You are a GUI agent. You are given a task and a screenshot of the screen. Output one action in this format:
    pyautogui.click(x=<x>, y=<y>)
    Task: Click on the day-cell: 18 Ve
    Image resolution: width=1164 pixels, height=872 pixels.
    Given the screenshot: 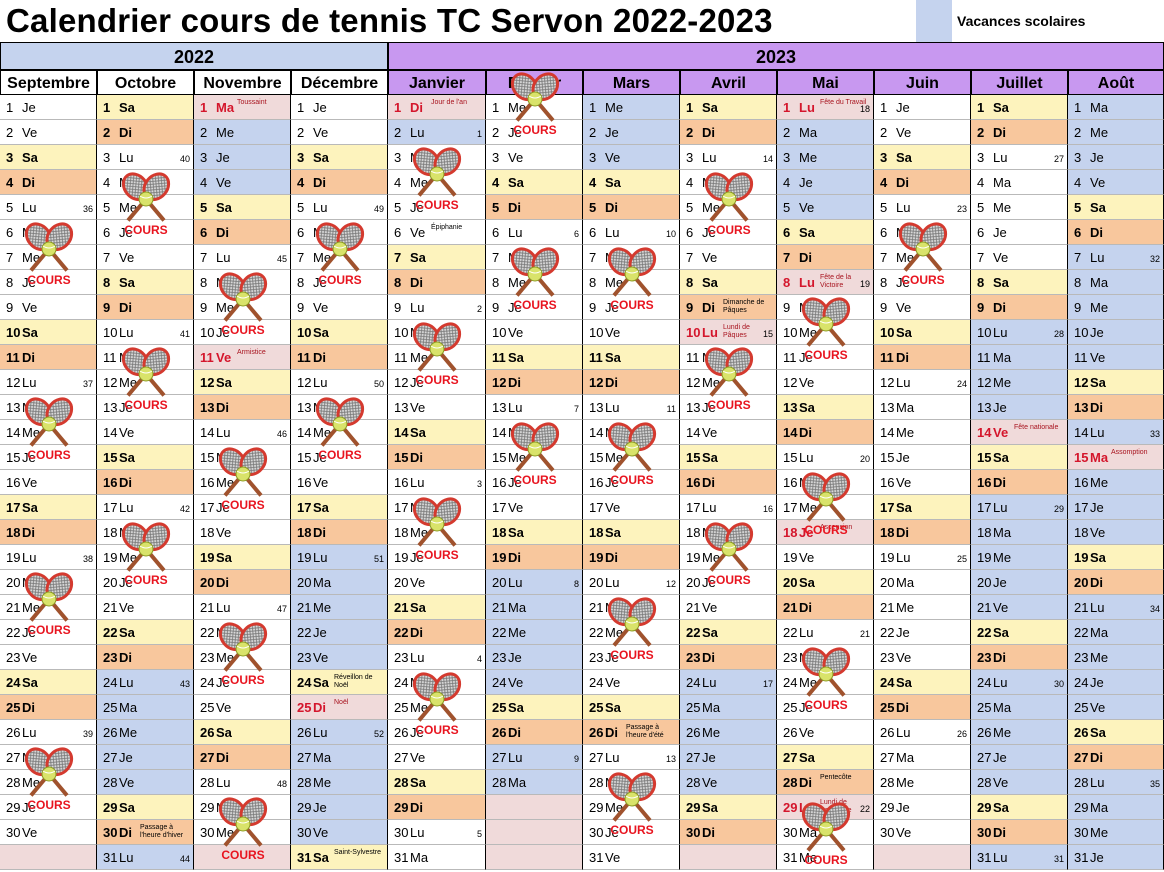 What is the action you would take?
    pyautogui.click(x=1116, y=532)
    